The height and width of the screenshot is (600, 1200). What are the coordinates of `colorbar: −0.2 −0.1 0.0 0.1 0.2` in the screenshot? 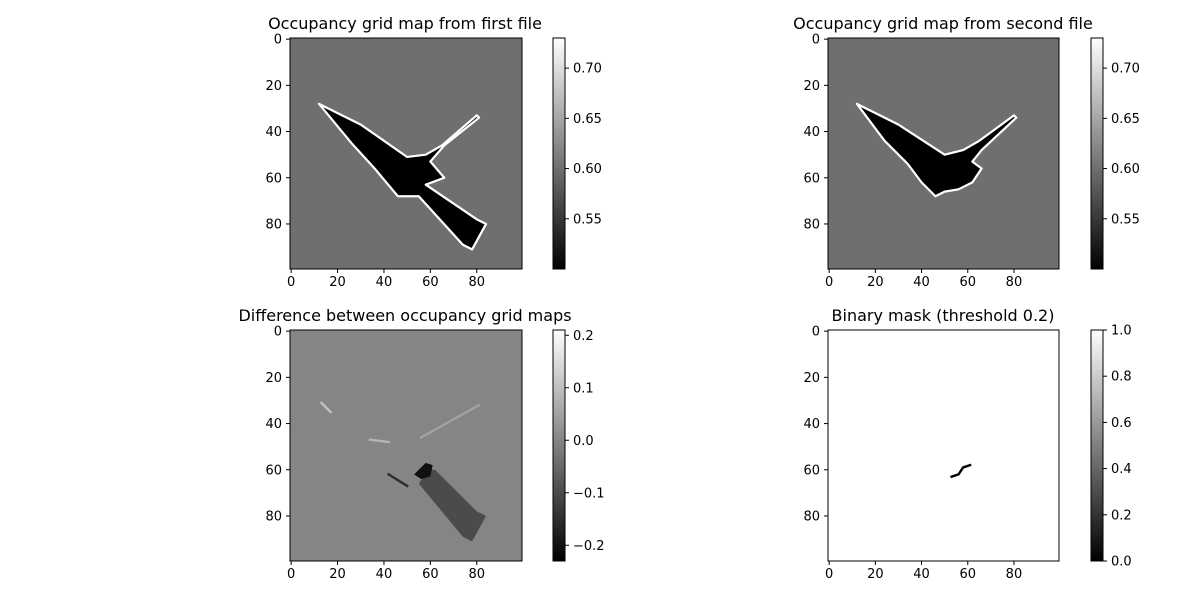 It's located at (578, 445).